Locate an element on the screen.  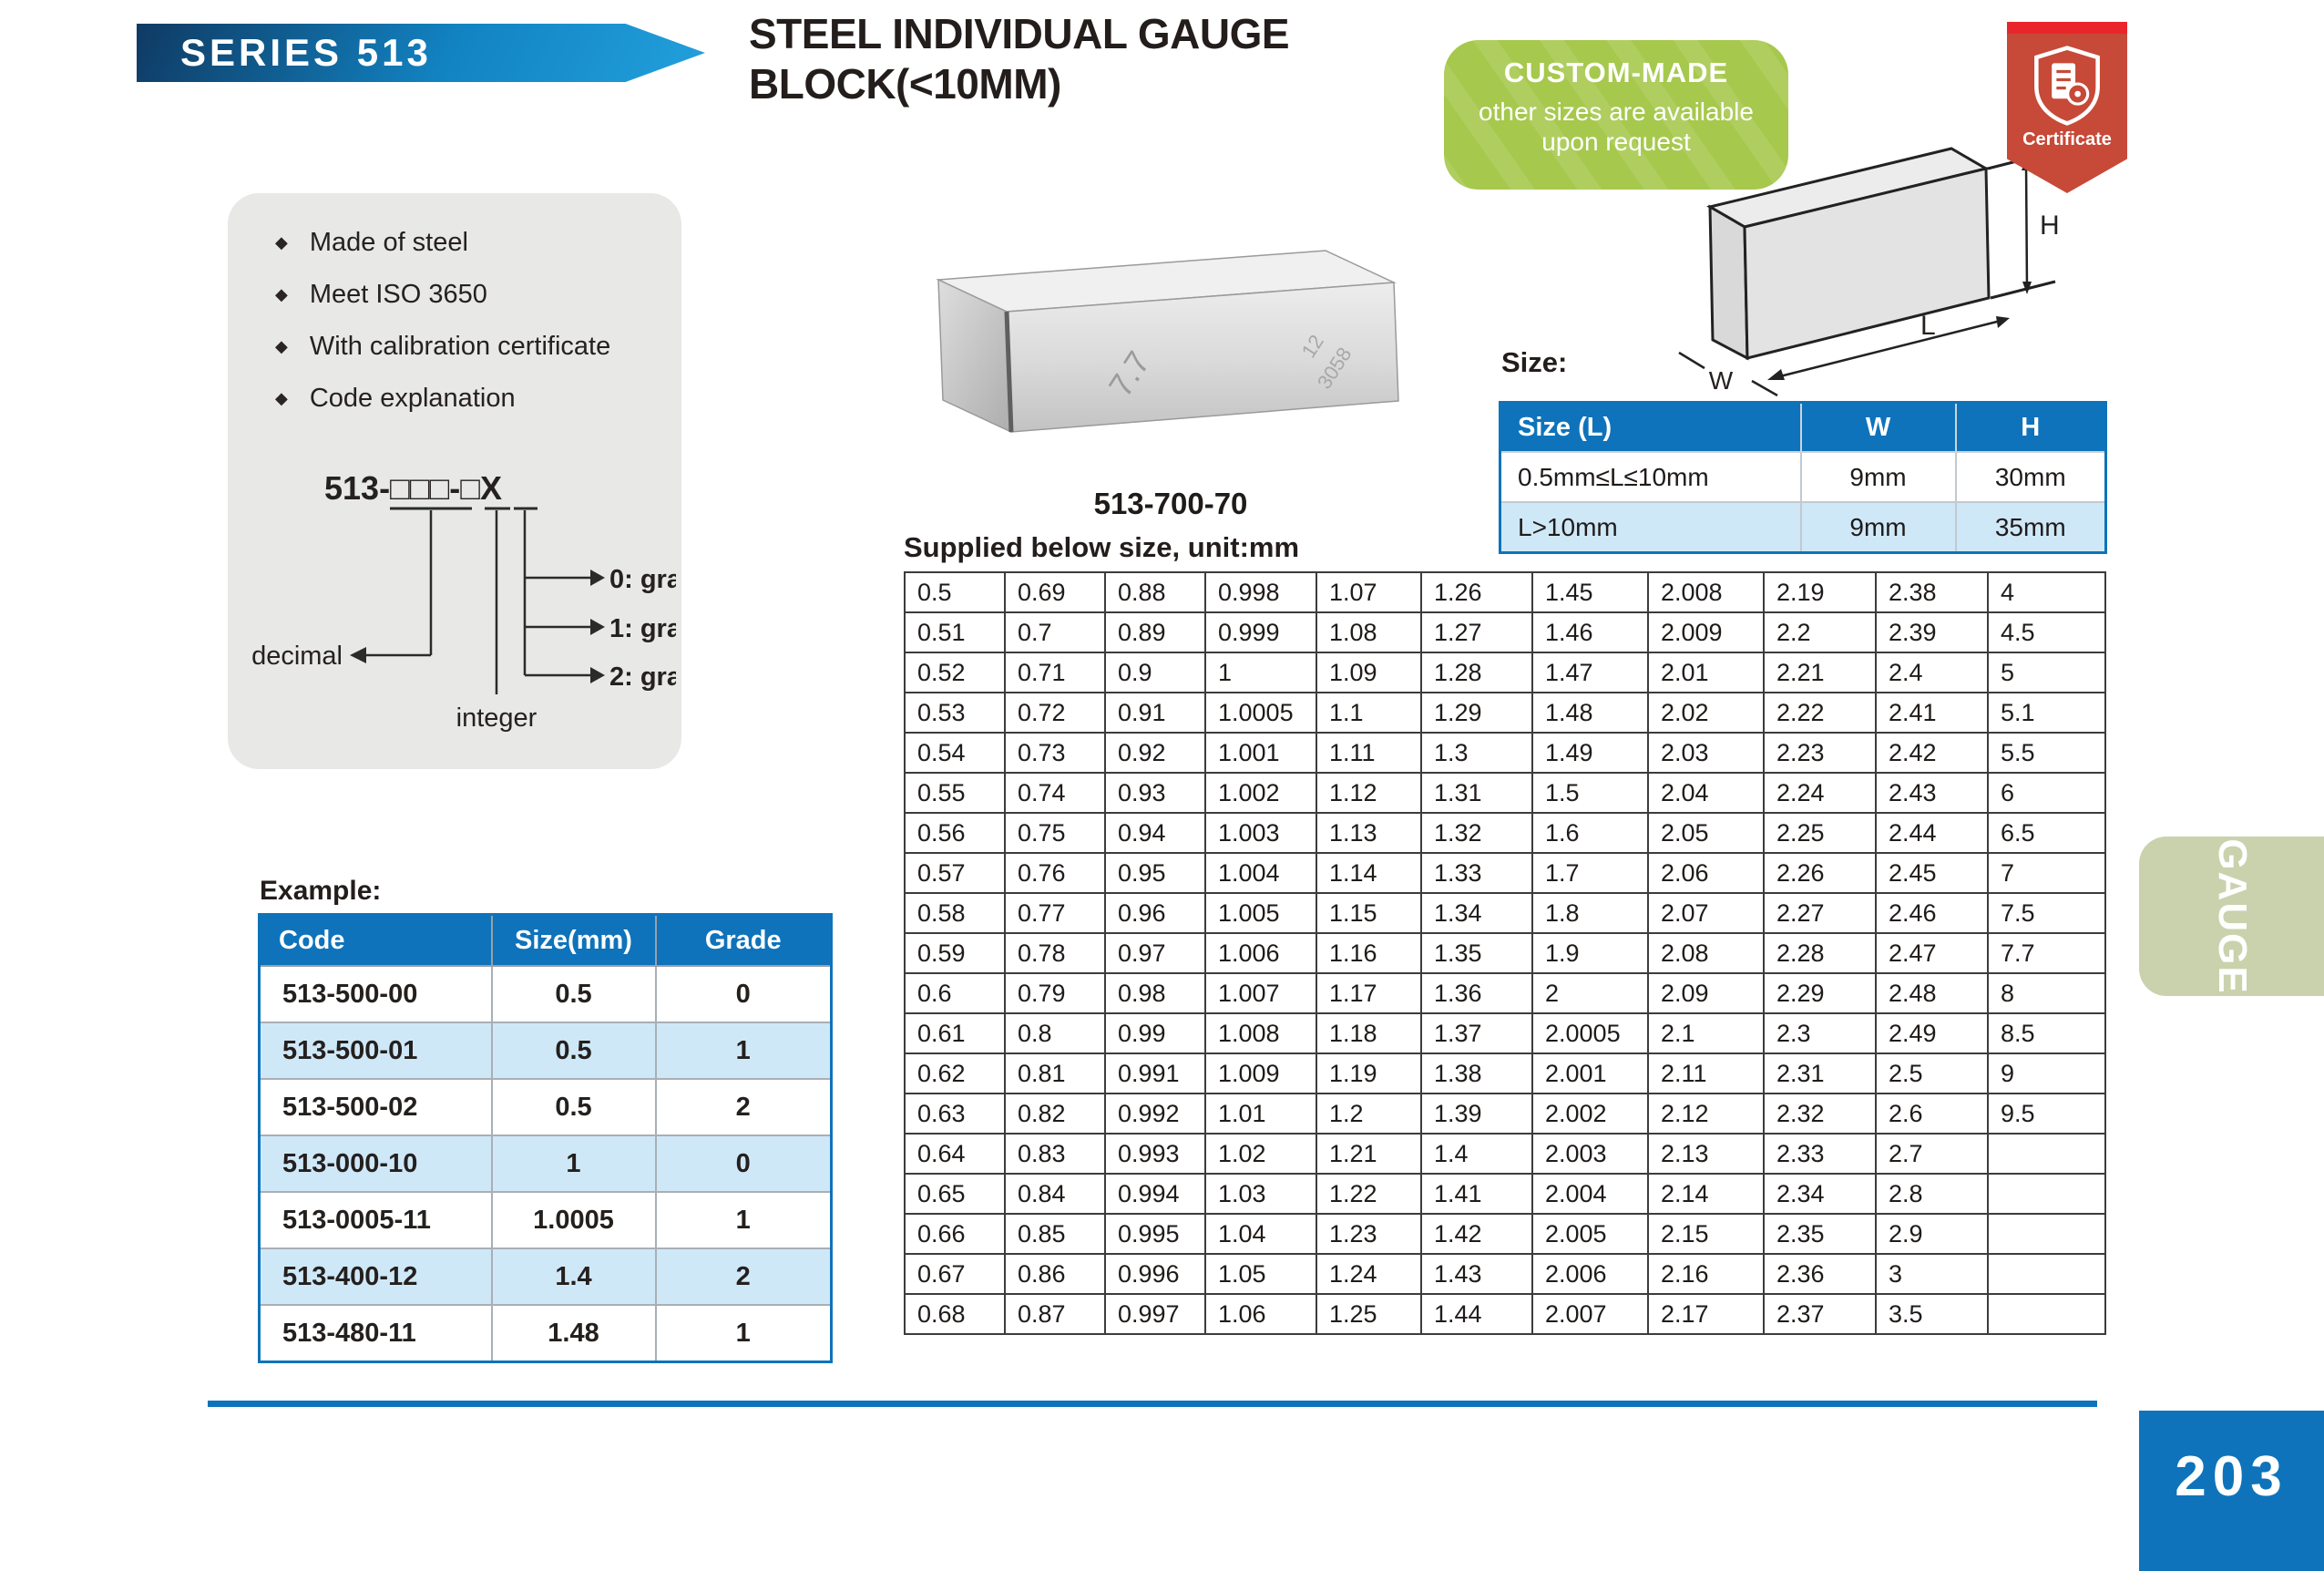
supplied-title: Supplied below size, unit:mm is located at coordinates (1102, 547).